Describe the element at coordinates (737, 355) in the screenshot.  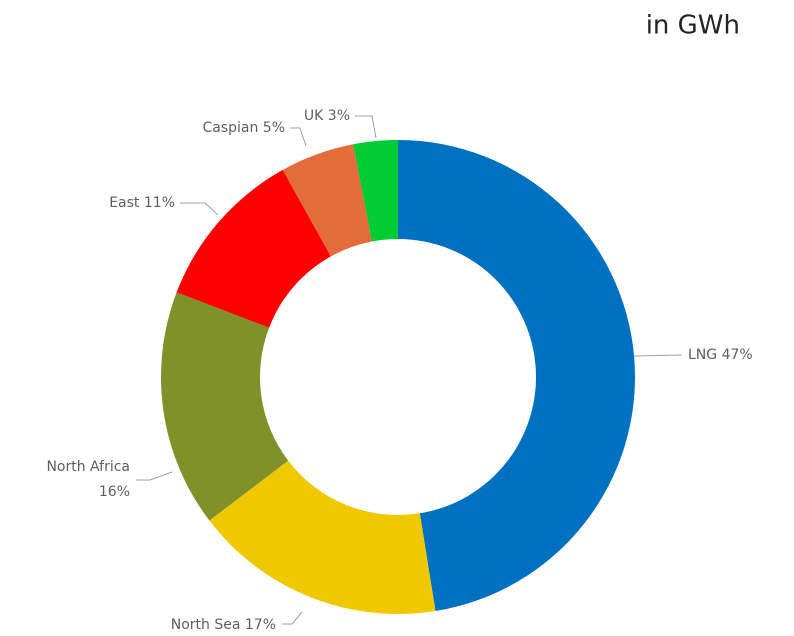
I see `value-label: 47%` at that location.